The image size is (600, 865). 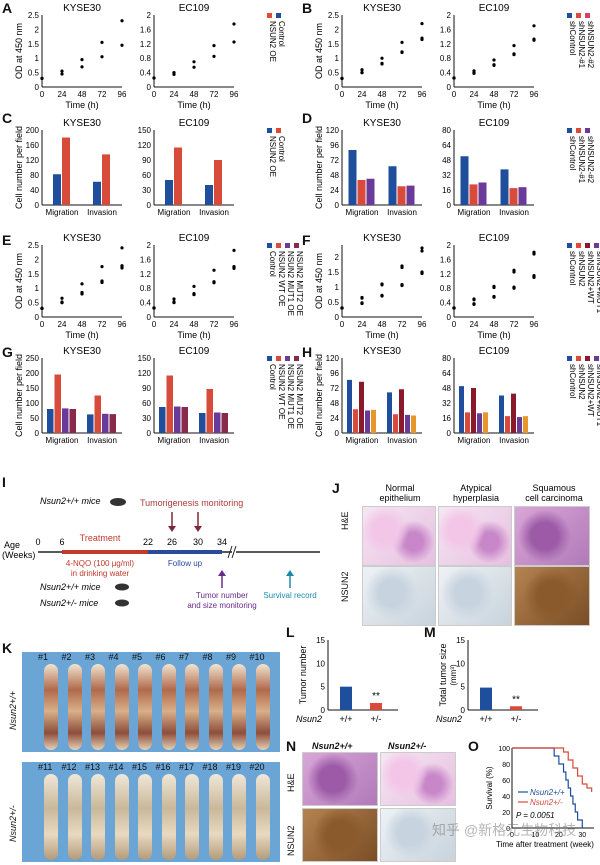 What do you see at coordinates (281, 149) in the screenshot?
I see `legend-label: Control` at bounding box center [281, 149].